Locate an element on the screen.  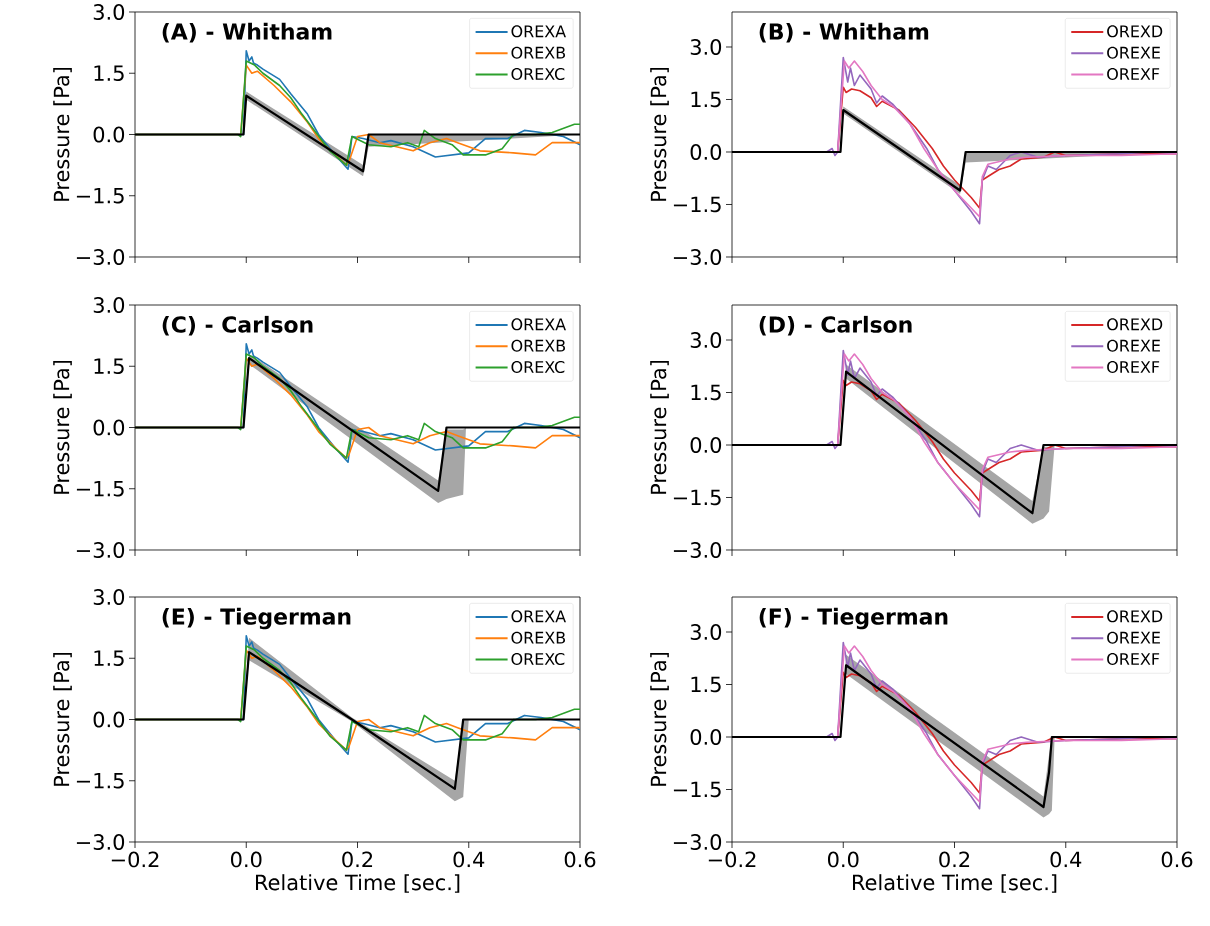
chart-title: (C) - Carlson is located at coordinates (237, 325).